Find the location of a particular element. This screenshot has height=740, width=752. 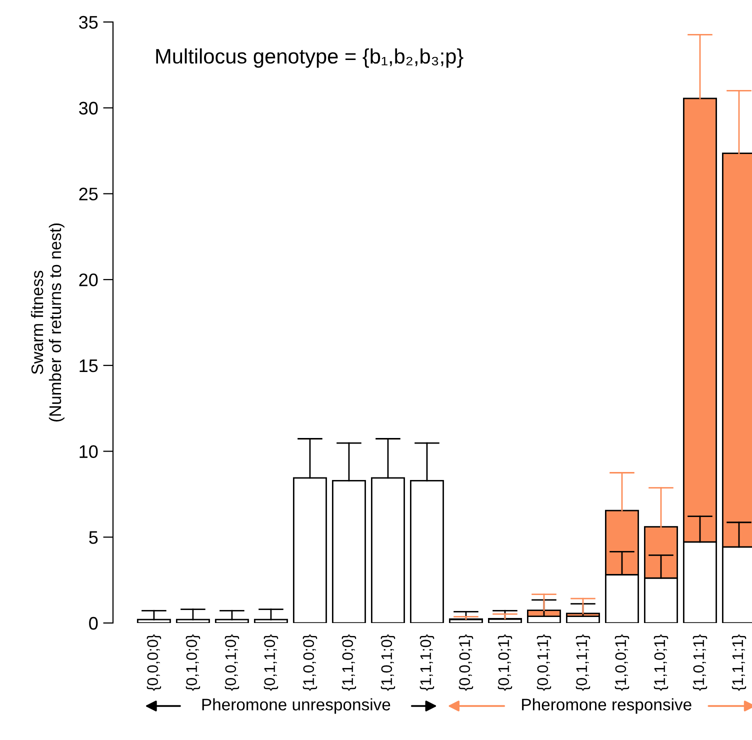

x-tick-label: {1,1,0;0} is located at coordinates (349, 662).